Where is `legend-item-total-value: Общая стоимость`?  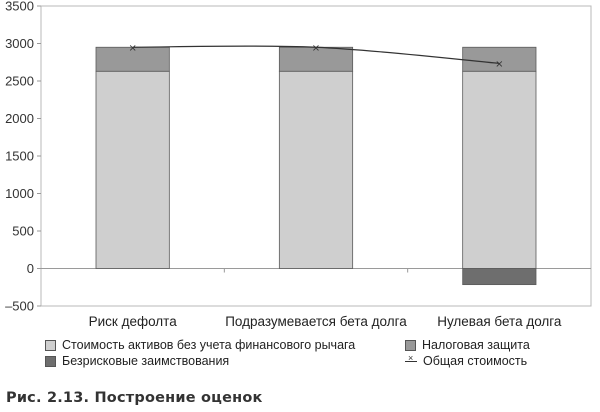
legend-item-total-value: Общая стоимость is located at coordinates (466, 360).